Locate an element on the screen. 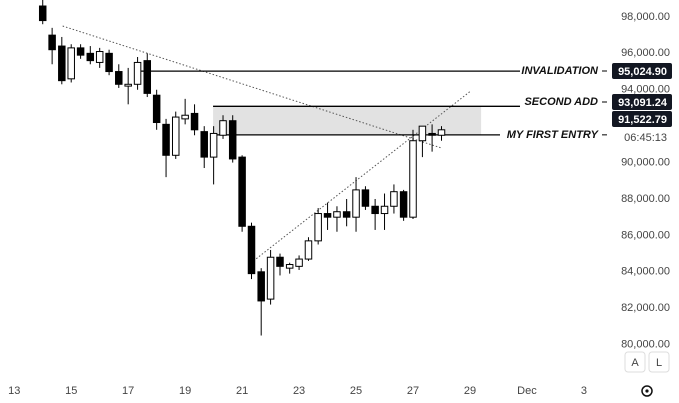 This screenshot has width=679, height=403. settings-icon is located at coordinates (647, 391).